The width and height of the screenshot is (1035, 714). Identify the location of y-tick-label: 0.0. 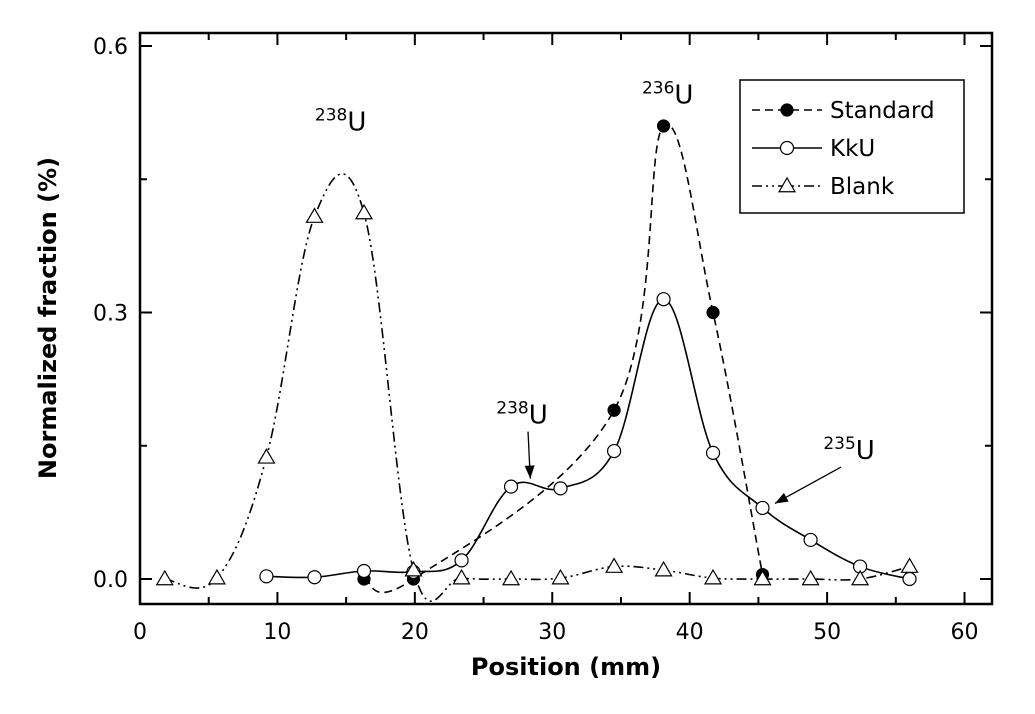
(110, 580).